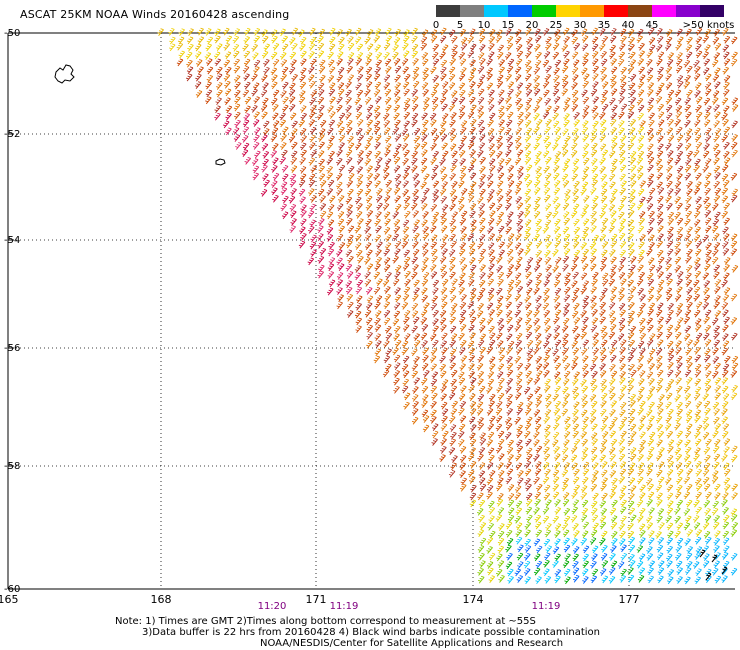 This screenshot has height=650, width=740. What do you see at coordinates (520, 11) in the screenshot?
I see `colorbar-swatch` at bounding box center [520, 11].